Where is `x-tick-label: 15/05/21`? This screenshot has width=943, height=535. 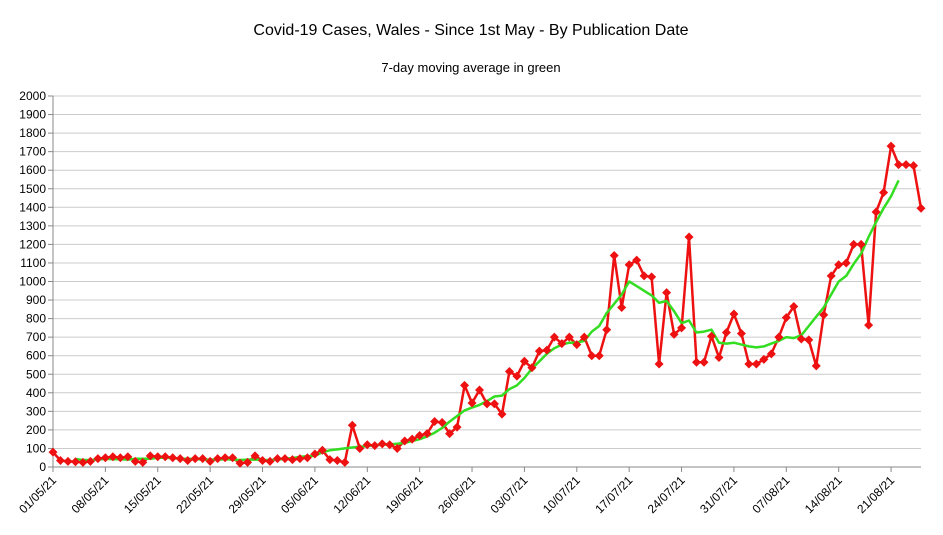 x-tick-label: 15/05/21 is located at coordinates (142, 494).